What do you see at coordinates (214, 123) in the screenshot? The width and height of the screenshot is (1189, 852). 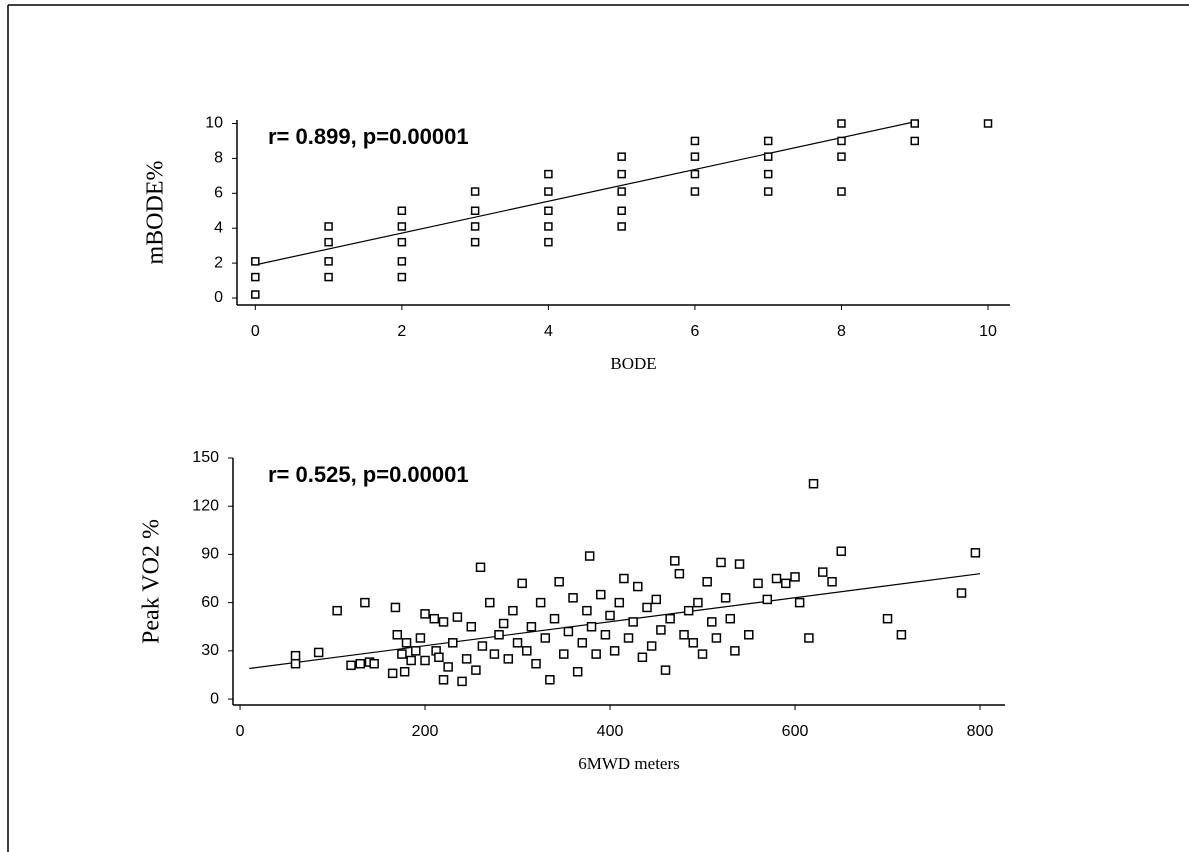 I see `y-tick-label: 10` at bounding box center [214, 123].